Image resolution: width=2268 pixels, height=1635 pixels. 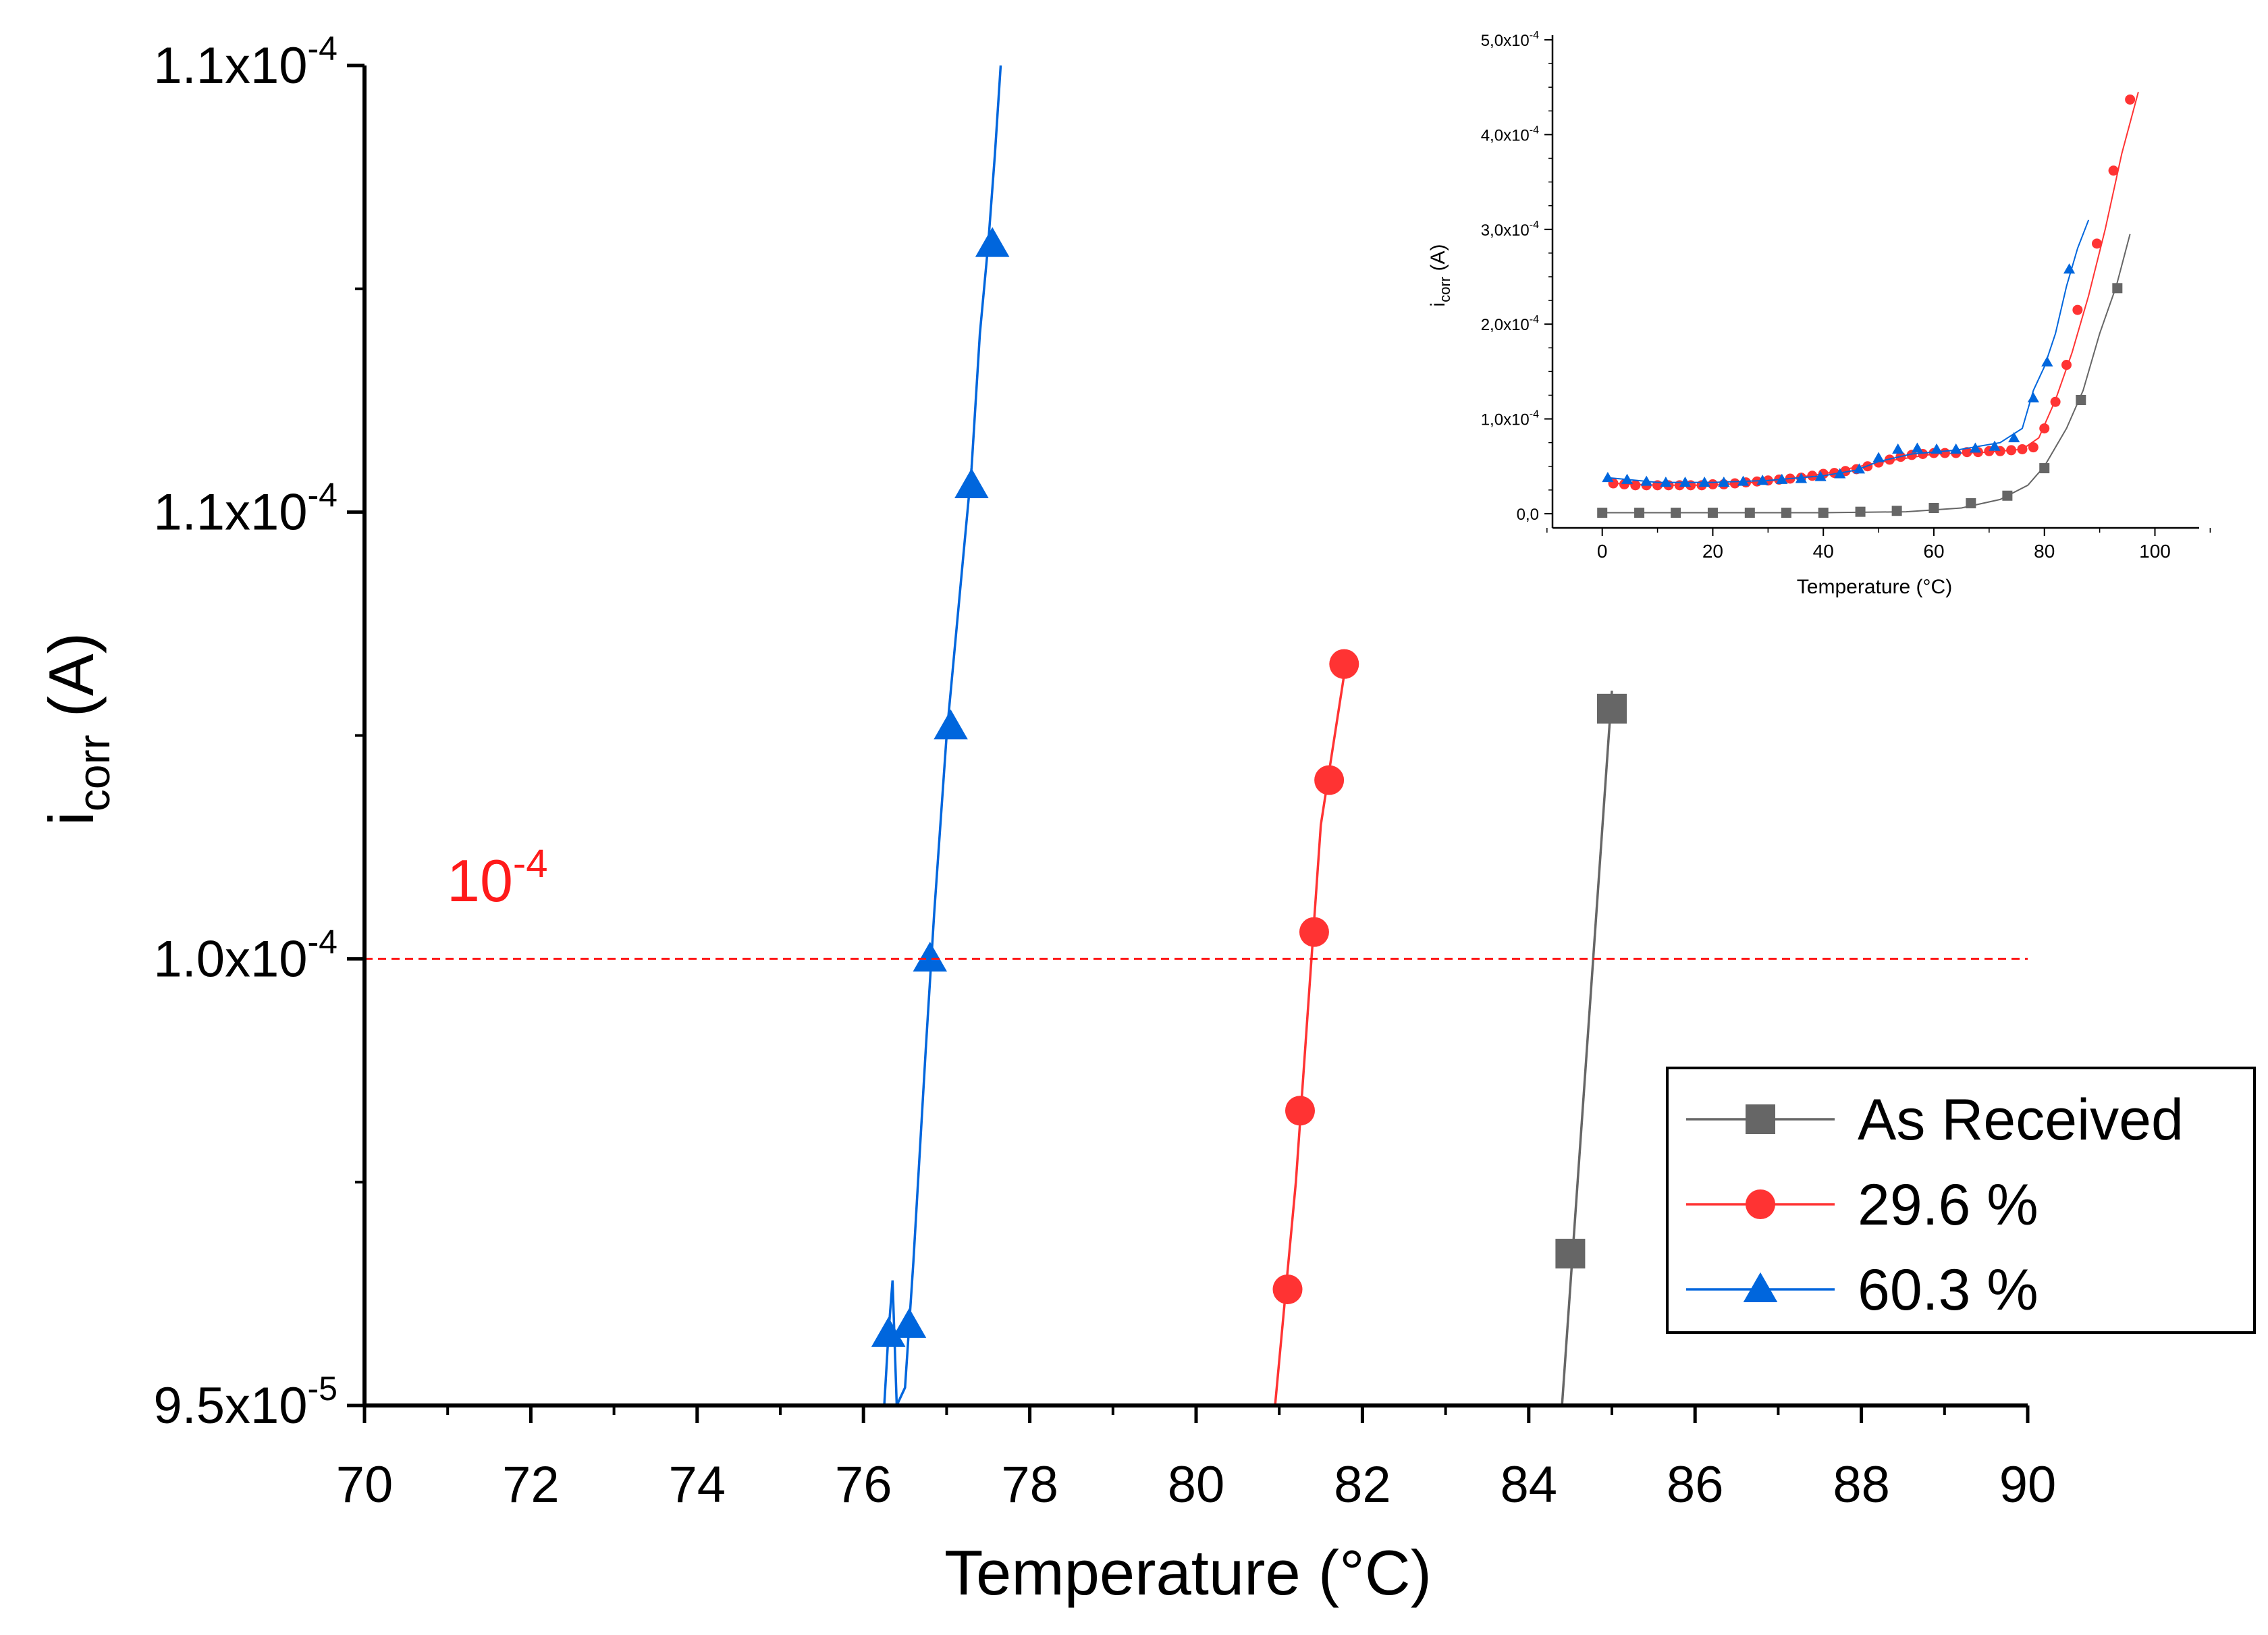 What do you see at coordinates (2028, 1484) in the screenshot?
I see `x-tick-label: 90` at bounding box center [2028, 1484].